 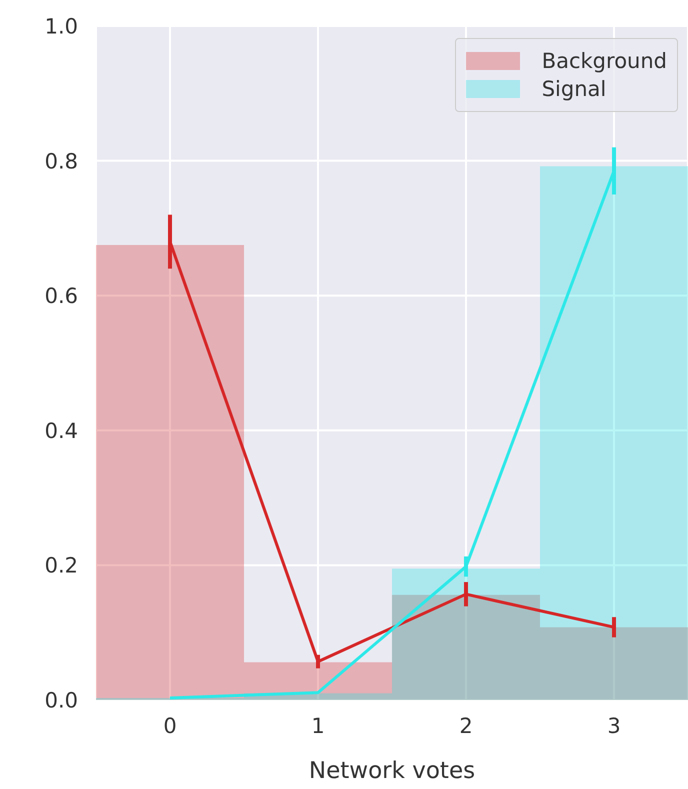 What do you see at coordinates (574, 89) in the screenshot?
I see `legend-label: Signal` at bounding box center [574, 89].